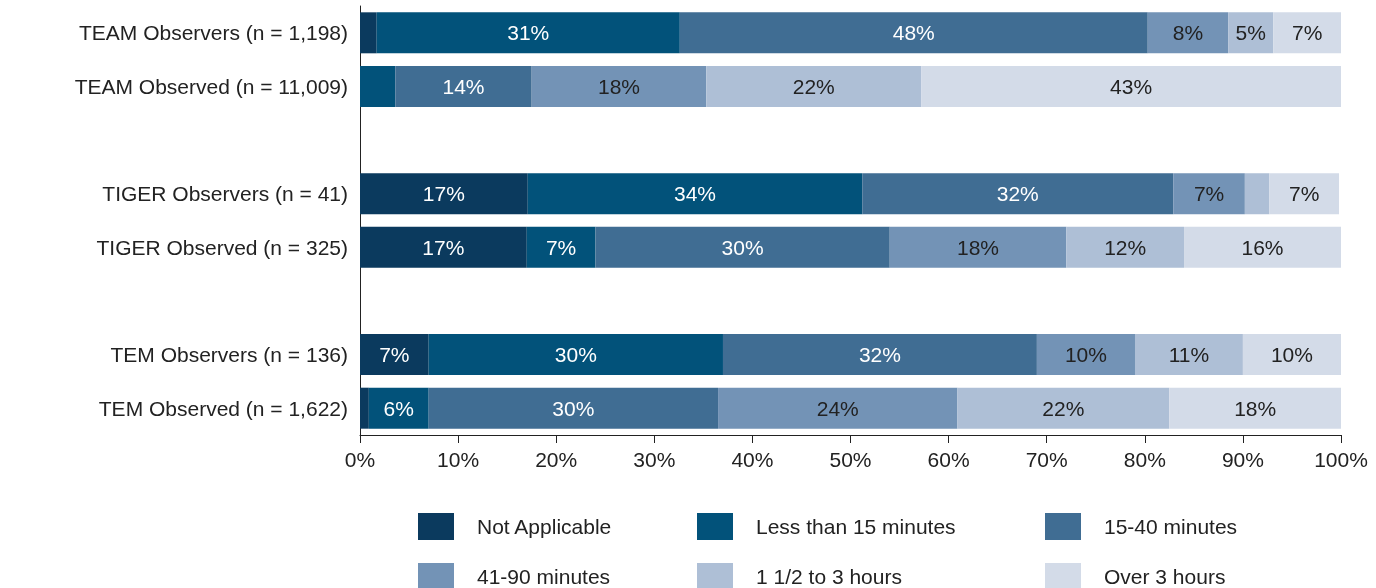 The image size is (1376, 588). What do you see at coordinates (856, 526) in the screenshot?
I see `legend-label: Less than 15 minutes` at bounding box center [856, 526].